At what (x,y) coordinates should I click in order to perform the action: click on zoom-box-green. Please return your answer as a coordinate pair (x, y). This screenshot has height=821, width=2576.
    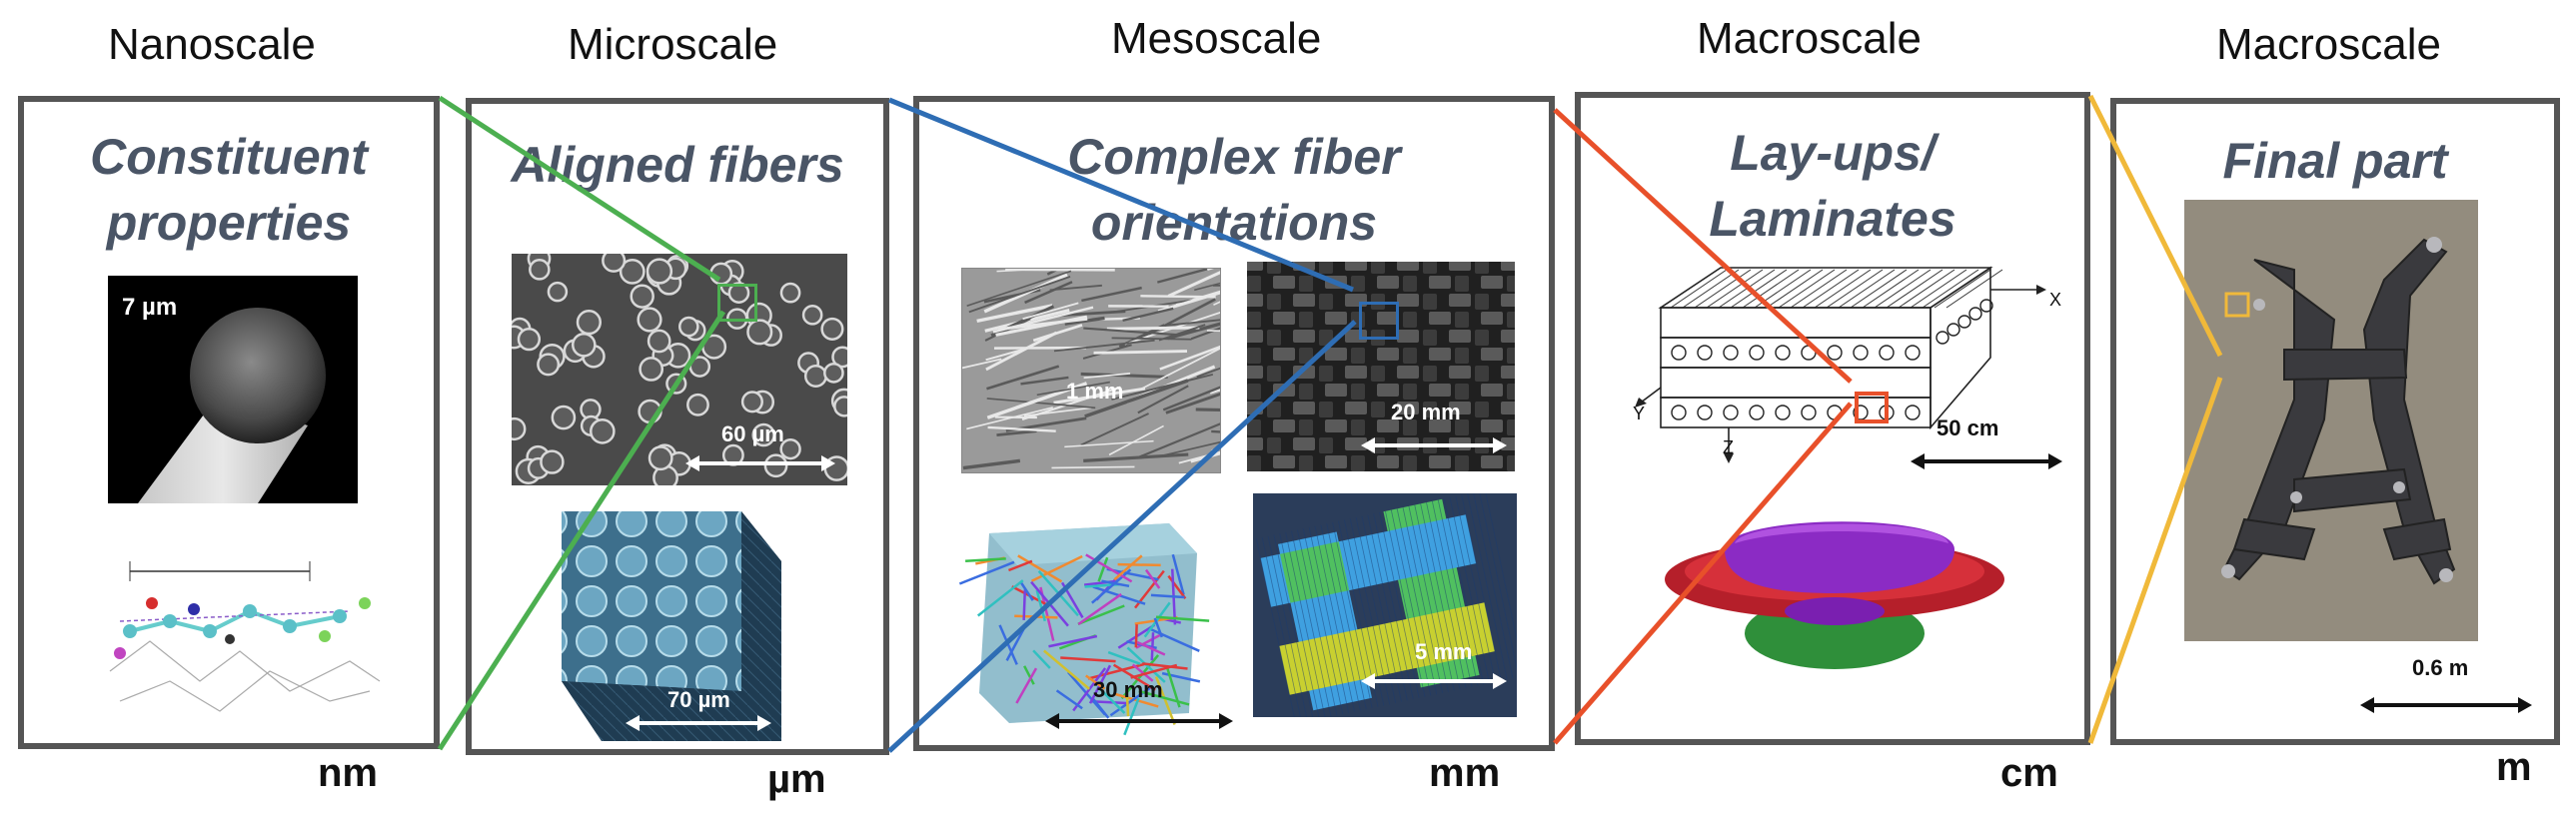
    Looking at the image, I should click on (737, 303).